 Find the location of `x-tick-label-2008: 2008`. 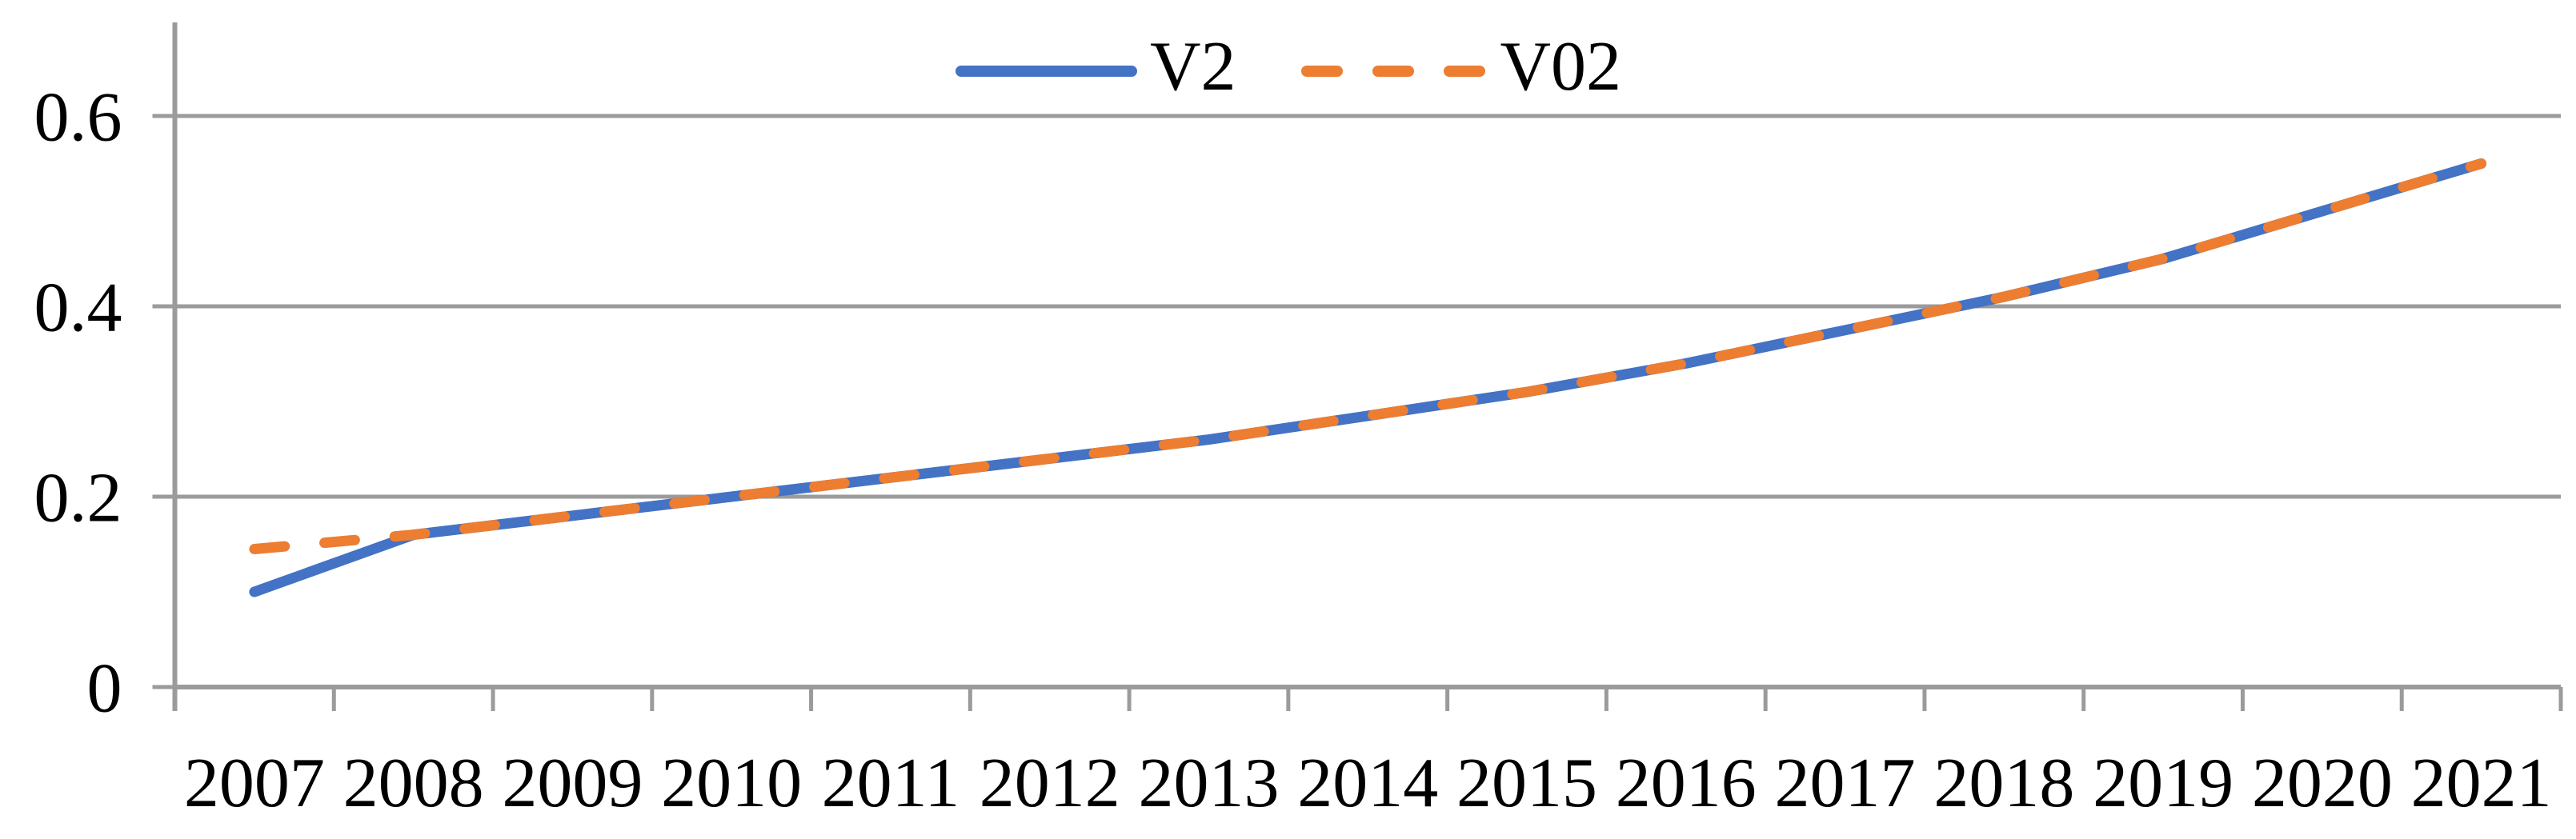

x-tick-label-2008: 2008 is located at coordinates (413, 783).